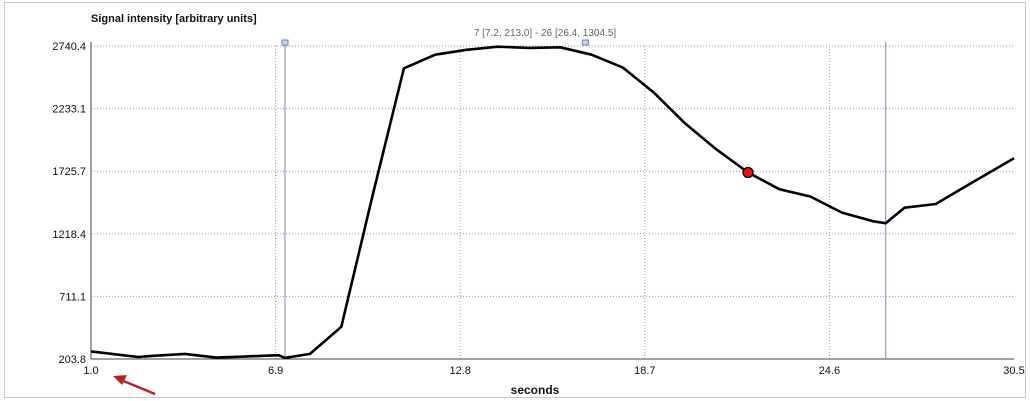  I want to click on x-tick-label: 1.0, so click(90, 371).